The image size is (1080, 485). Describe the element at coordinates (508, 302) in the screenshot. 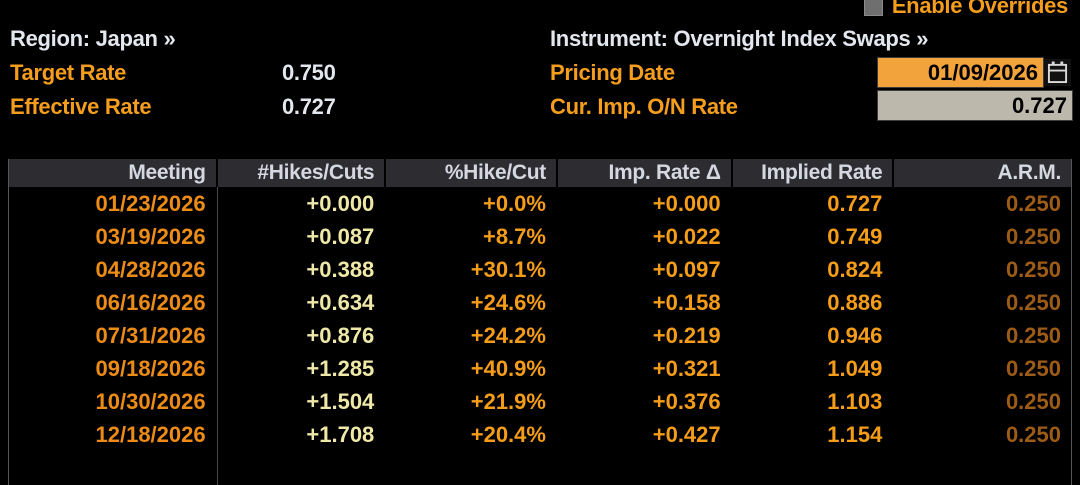

I see `cell-pct-hike-cut: +24.6%` at that location.